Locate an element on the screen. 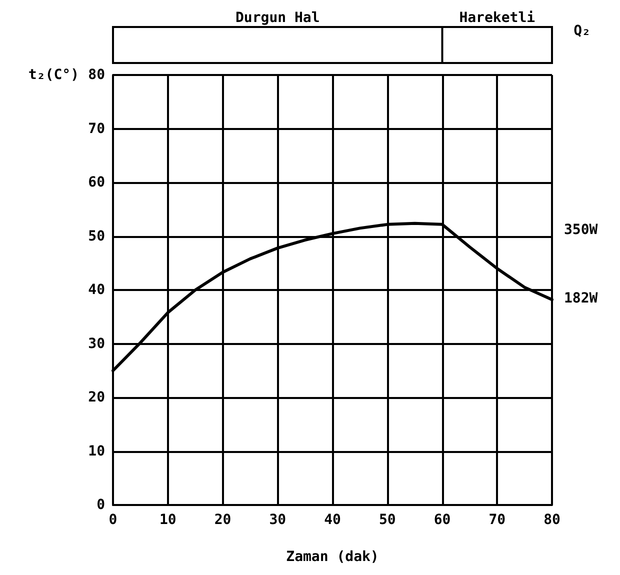  text: 350W is located at coordinates (581, 230).